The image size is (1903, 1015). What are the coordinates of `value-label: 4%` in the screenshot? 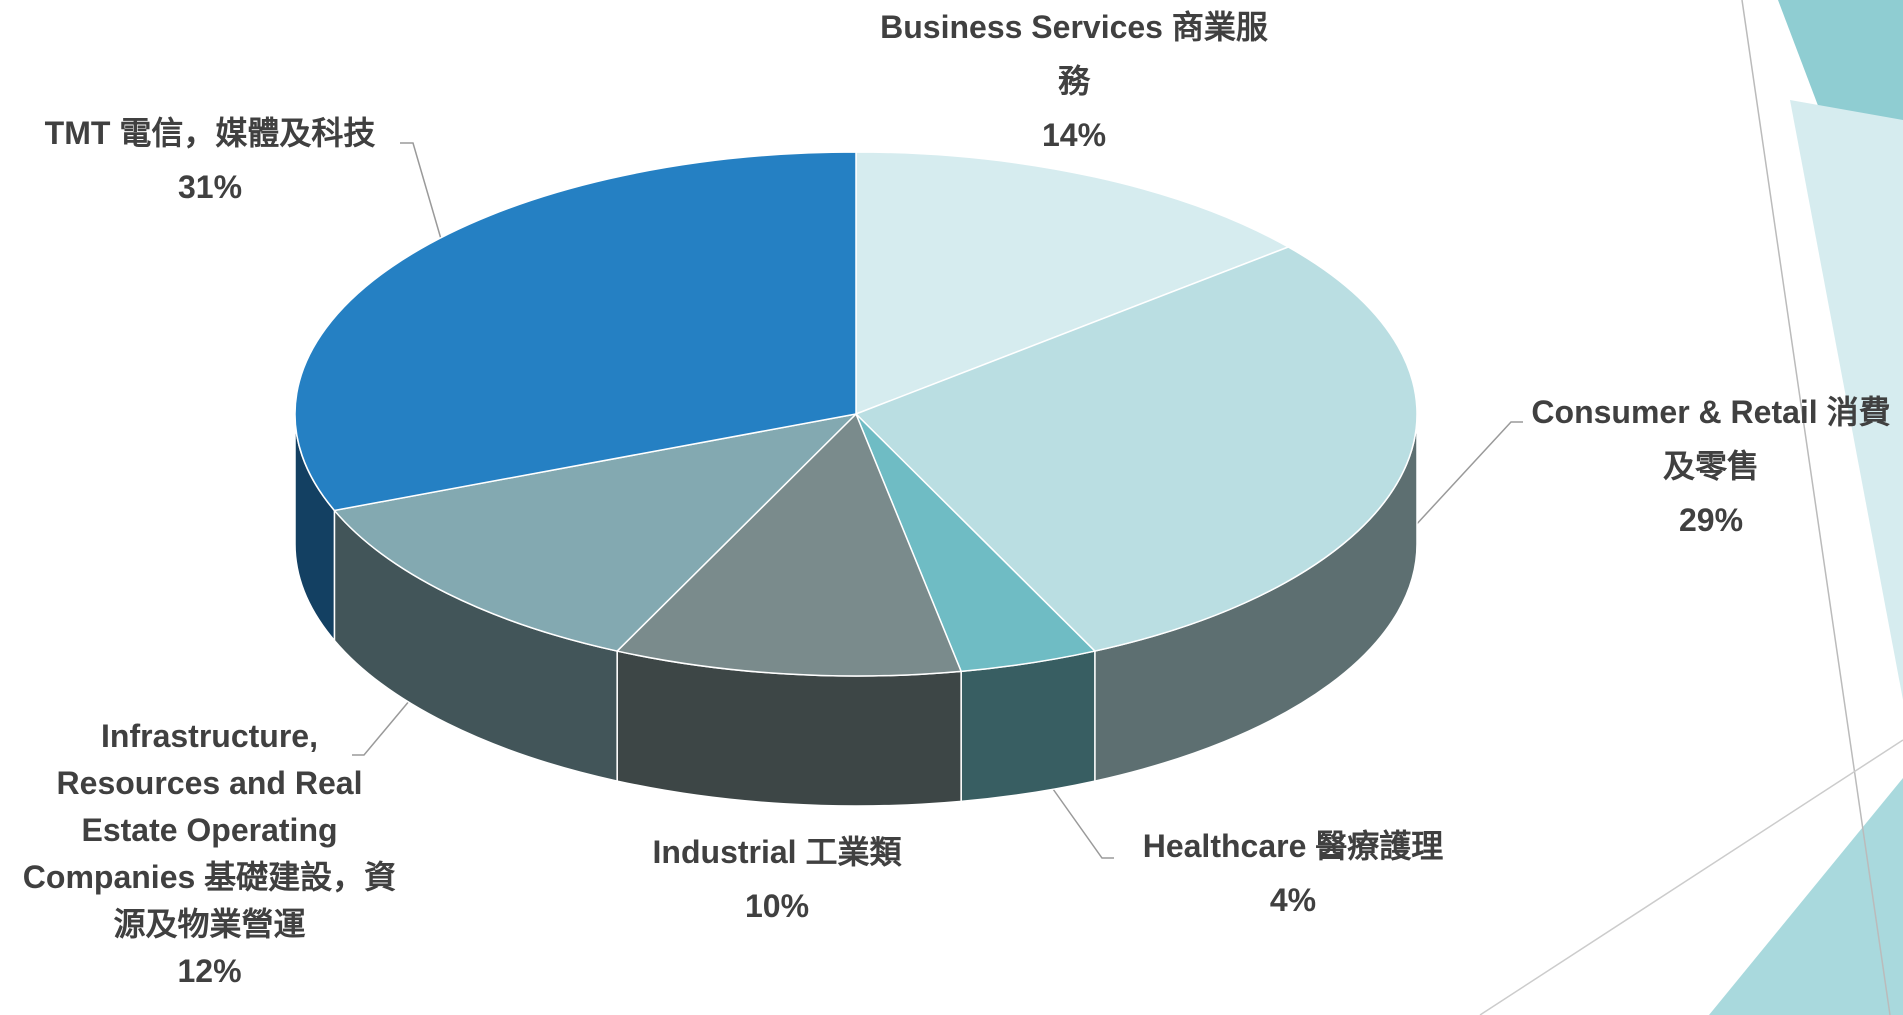 It's located at (1293, 900).